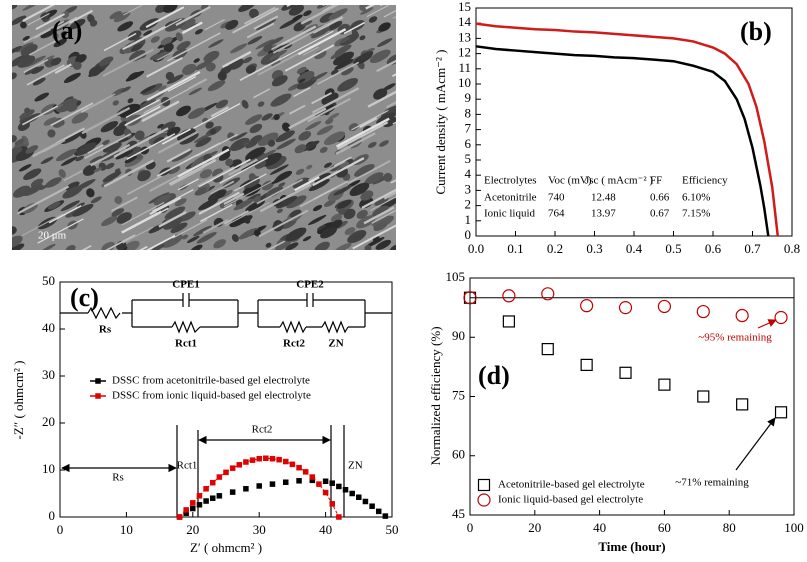 Image resolution: width=807 pixels, height=562 pixels. I want to click on table-cell: 740, so click(556, 198).